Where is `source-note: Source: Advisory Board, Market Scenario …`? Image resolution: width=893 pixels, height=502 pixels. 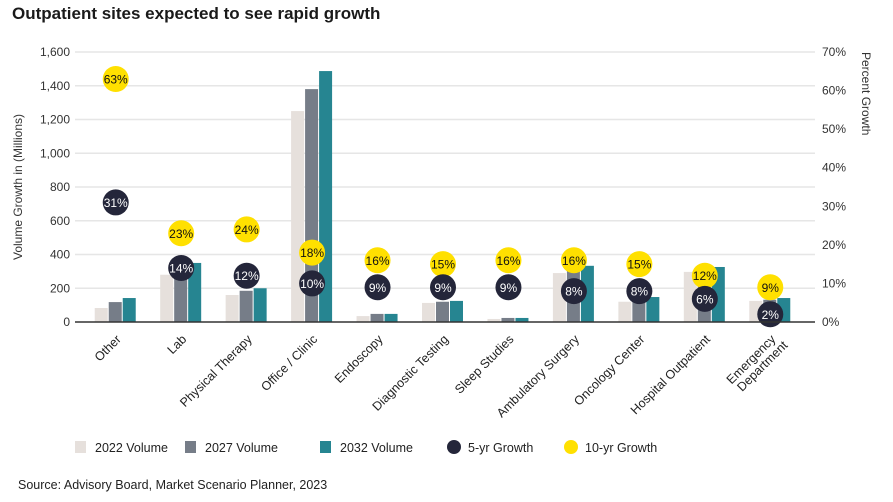
source-note: Source: Advisory Board, Market Scenario … is located at coordinates (173, 485).